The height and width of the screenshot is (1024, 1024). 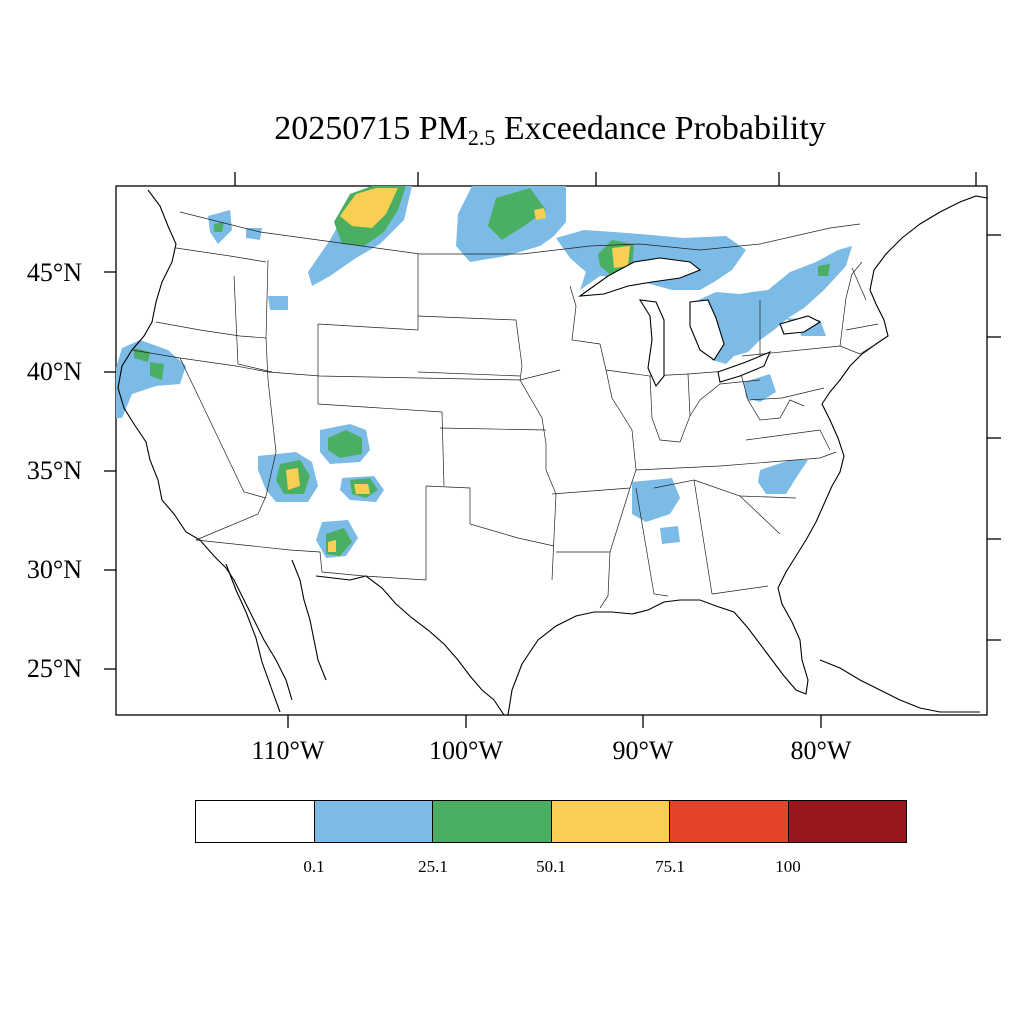 I want to click on lon-label-110w: 110°W, so click(x=288, y=750).